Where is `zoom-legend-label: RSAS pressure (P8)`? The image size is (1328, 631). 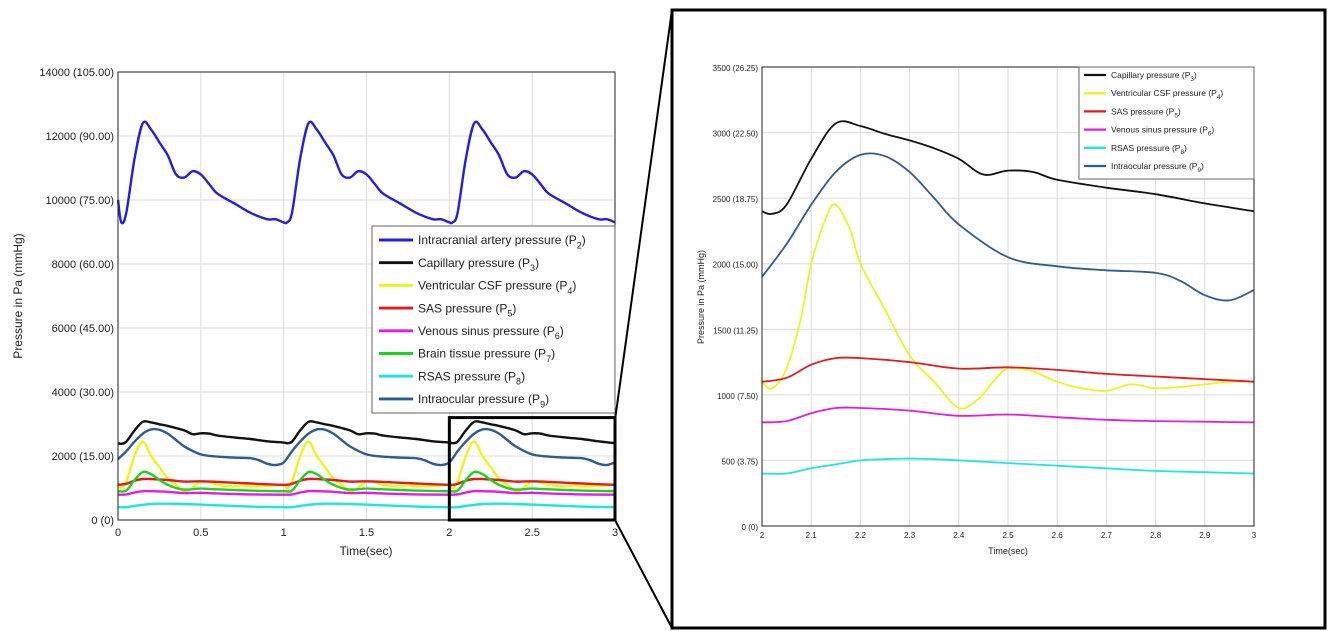
zoom-legend-label: RSAS pressure (P8) is located at coordinates (1149, 149).